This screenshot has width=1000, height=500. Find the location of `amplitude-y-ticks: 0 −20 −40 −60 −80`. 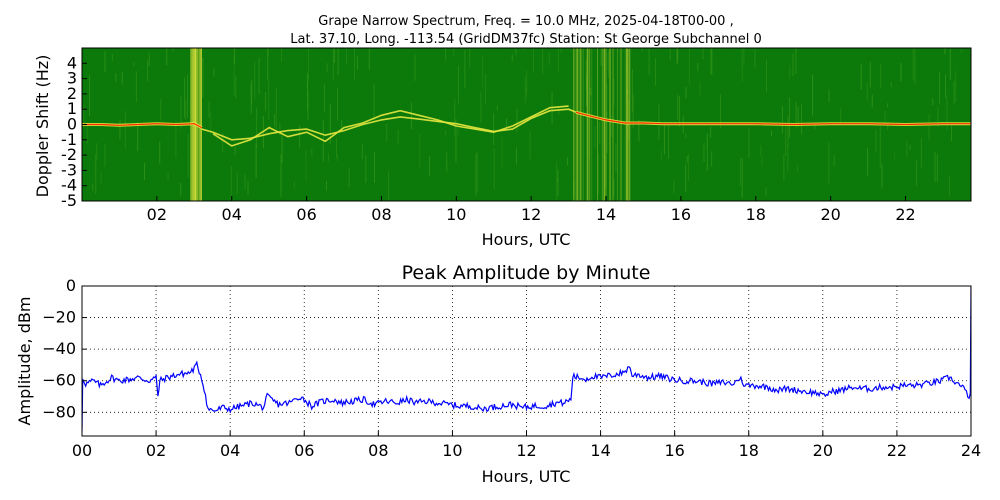

amplitude-y-ticks: 0 −20 −40 −60 −80 is located at coordinates (64, 348).